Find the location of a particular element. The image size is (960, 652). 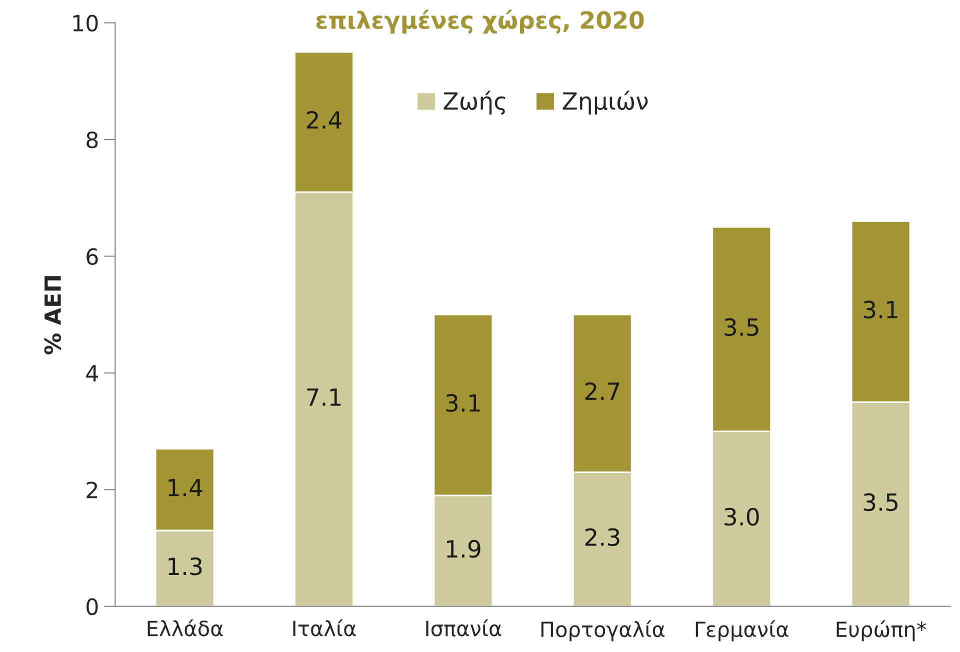

y-tick-label: 2 is located at coordinates (91, 490).